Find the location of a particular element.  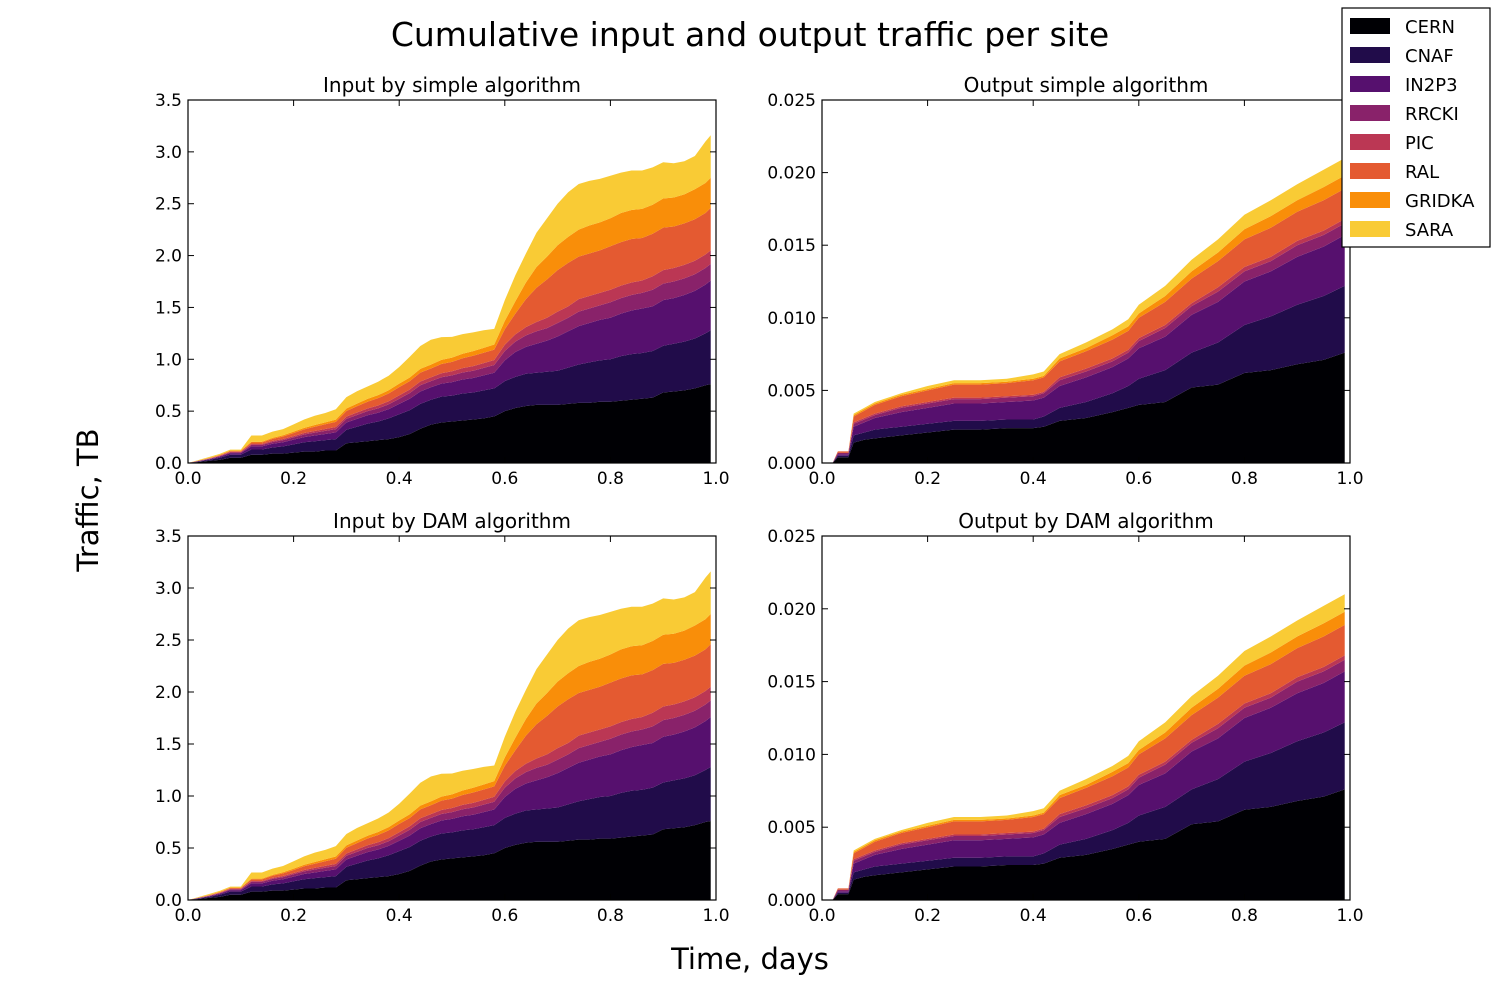

legend-label-gridka: GRIDKA is located at coordinates (1440, 201).